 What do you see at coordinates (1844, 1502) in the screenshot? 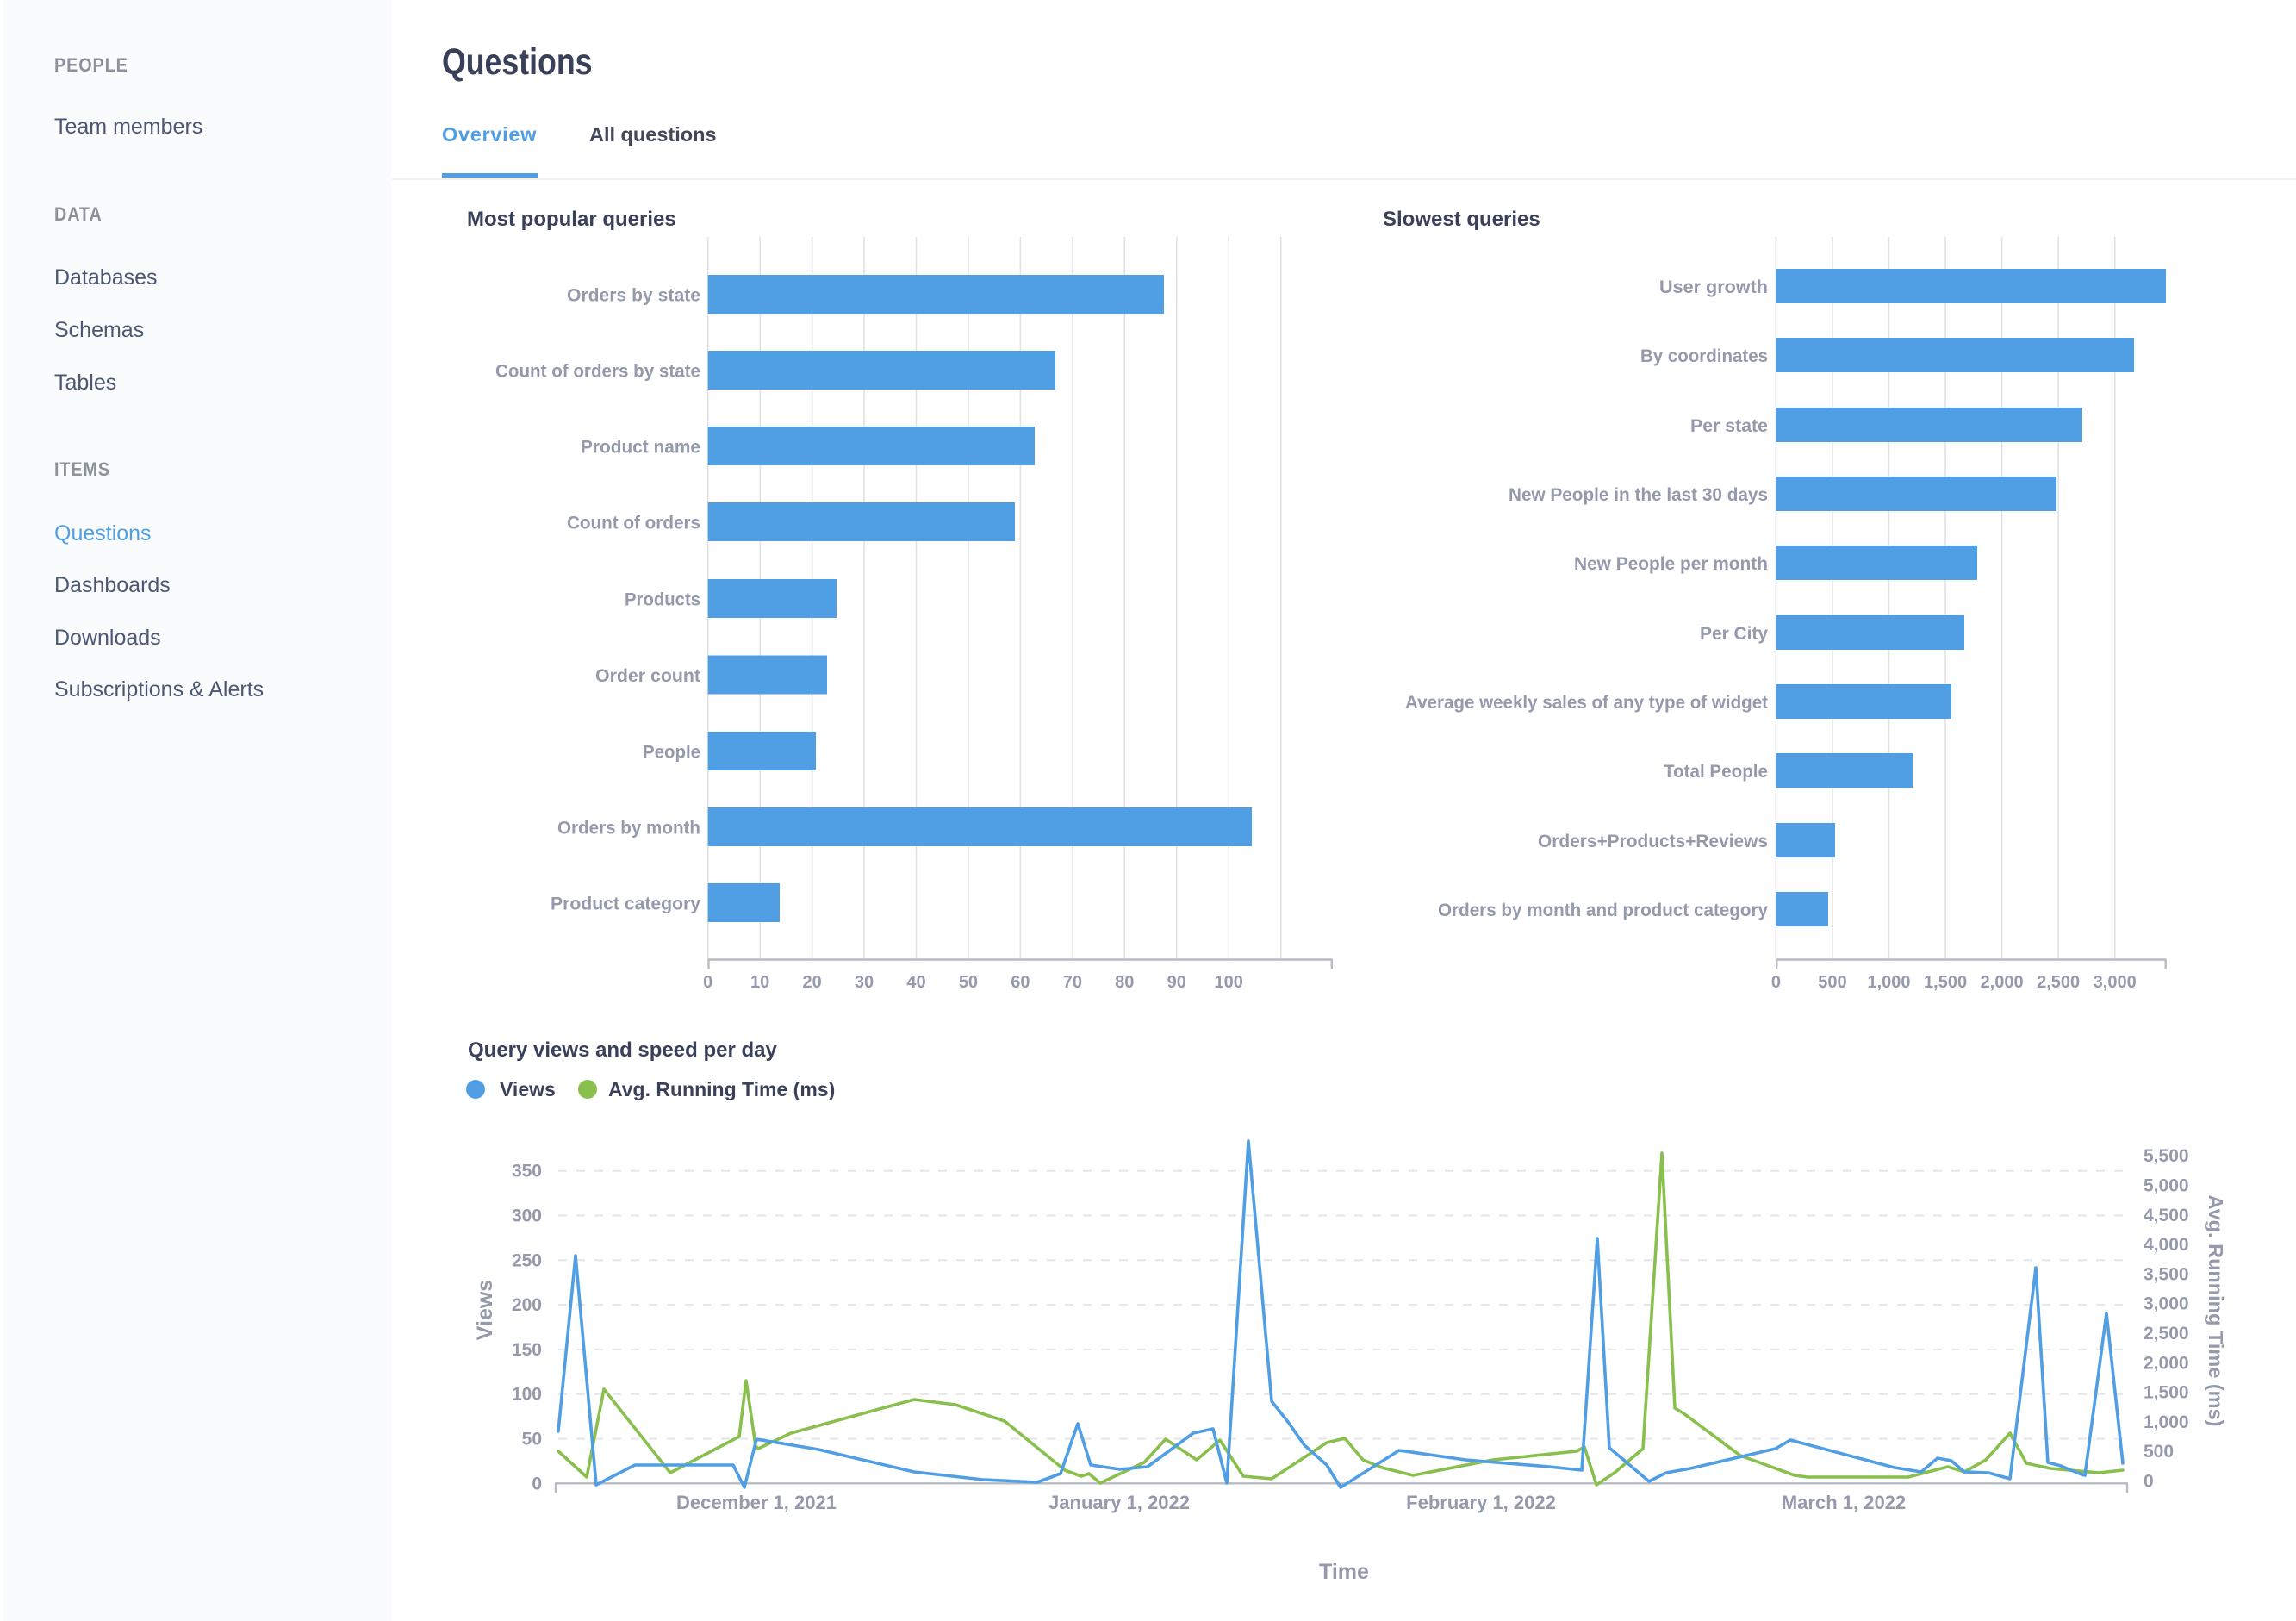
I see `svg-text: March 1, 2022` at bounding box center [1844, 1502].